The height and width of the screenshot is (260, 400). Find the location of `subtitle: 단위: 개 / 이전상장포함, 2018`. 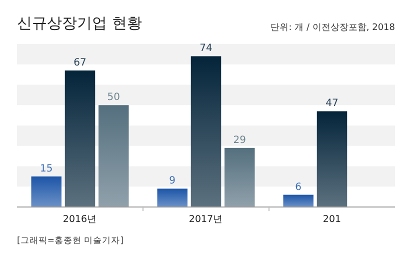

subtitle: 단위: 개 / 이전상장포함, 2018 is located at coordinates (332, 28).